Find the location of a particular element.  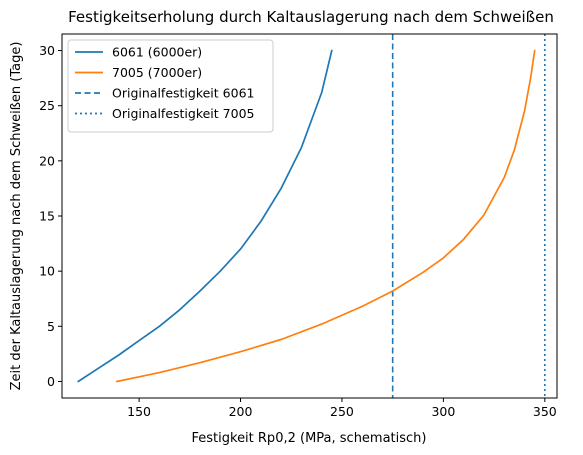

y-tick-label: 0 is located at coordinates (51, 381).